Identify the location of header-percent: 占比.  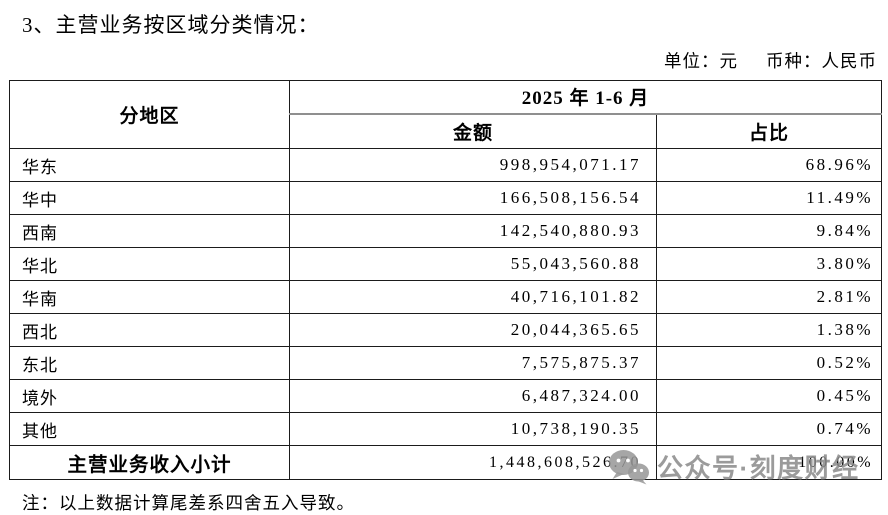
(769, 131).